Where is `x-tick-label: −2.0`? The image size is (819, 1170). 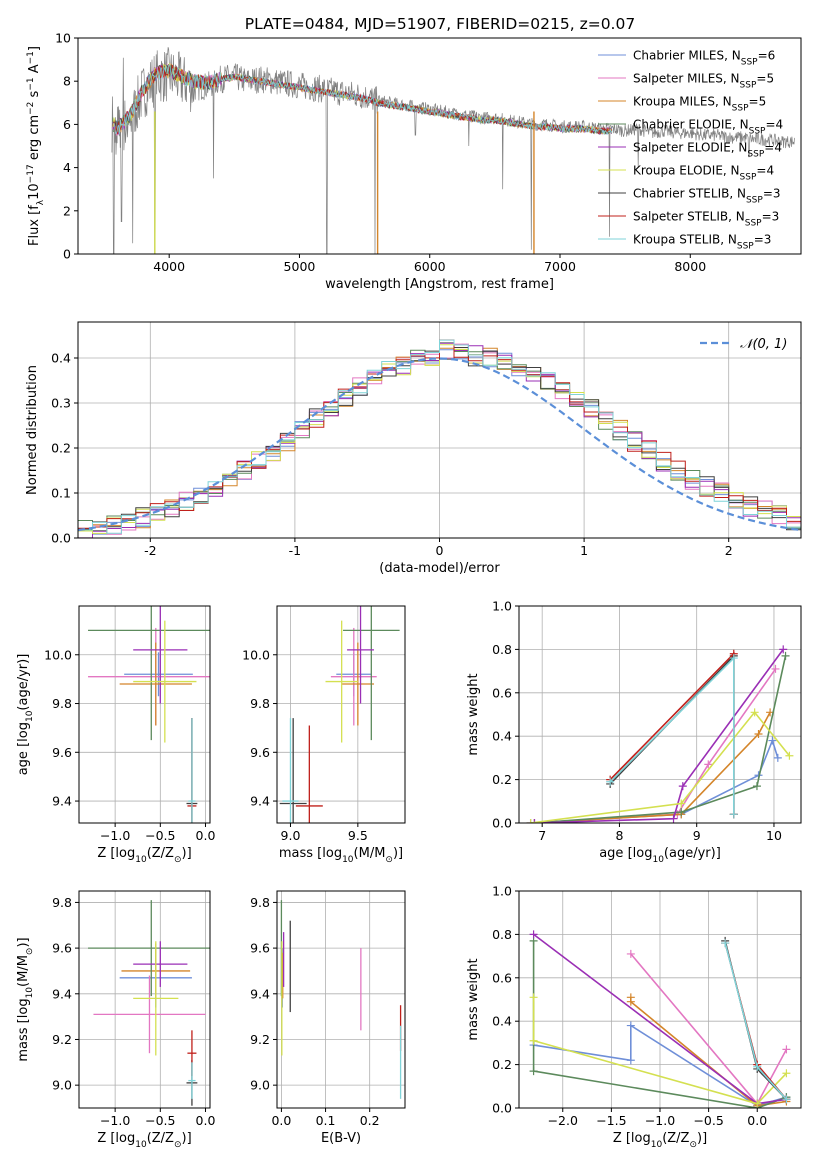
x-tick-label: −2.0 is located at coordinates (563, 1120).